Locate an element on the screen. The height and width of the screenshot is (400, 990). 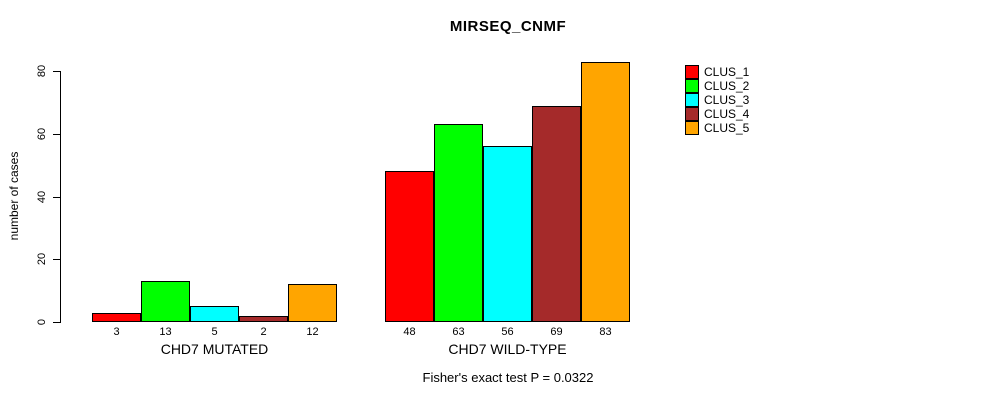
legend-label-clus-1: CLUS_1 is located at coordinates (727, 72).